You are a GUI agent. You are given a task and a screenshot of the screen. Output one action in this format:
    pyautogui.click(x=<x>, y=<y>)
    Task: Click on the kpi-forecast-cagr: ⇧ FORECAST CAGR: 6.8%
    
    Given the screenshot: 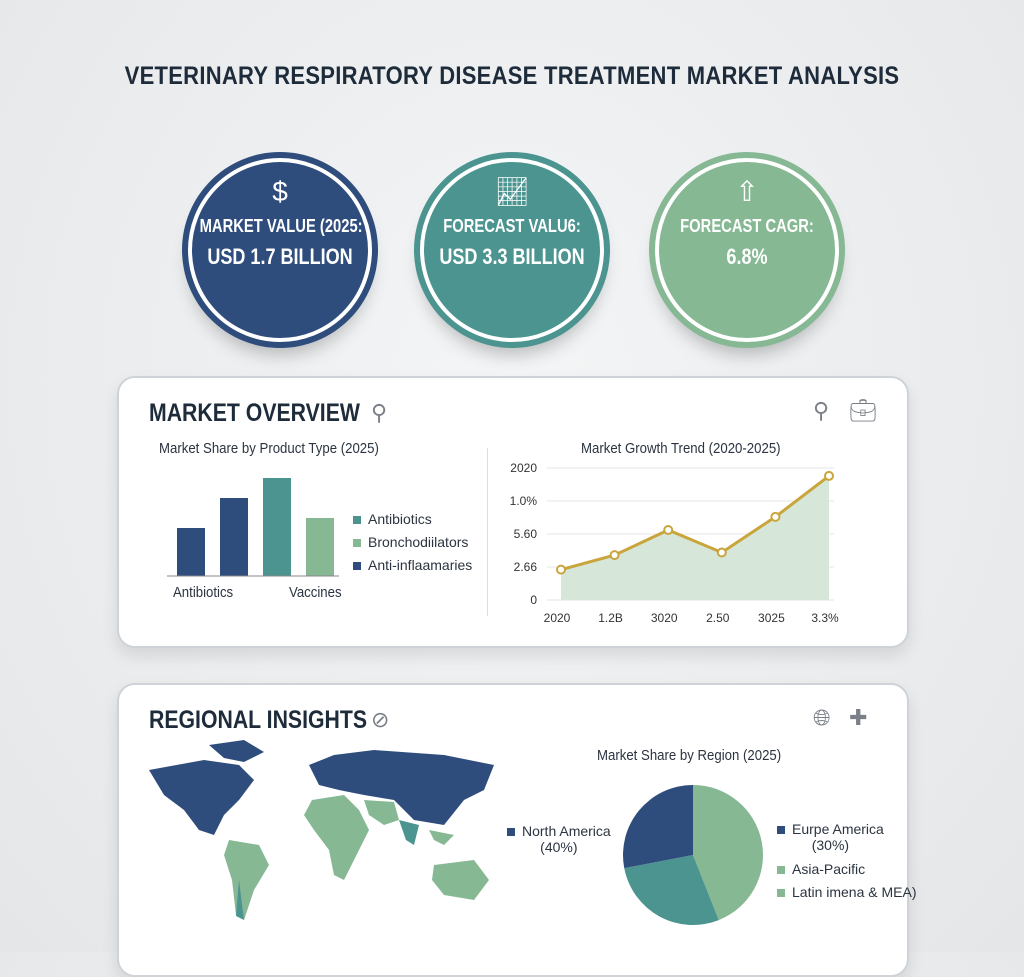 What is the action you would take?
    pyautogui.click(x=747, y=250)
    